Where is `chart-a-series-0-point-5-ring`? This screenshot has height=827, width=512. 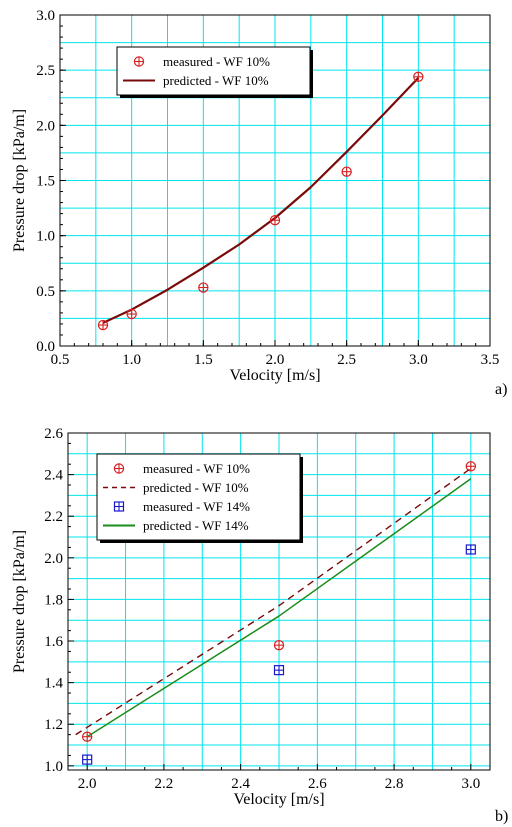
chart-a-series-0-point-5-ring is located at coordinates (418, 76).